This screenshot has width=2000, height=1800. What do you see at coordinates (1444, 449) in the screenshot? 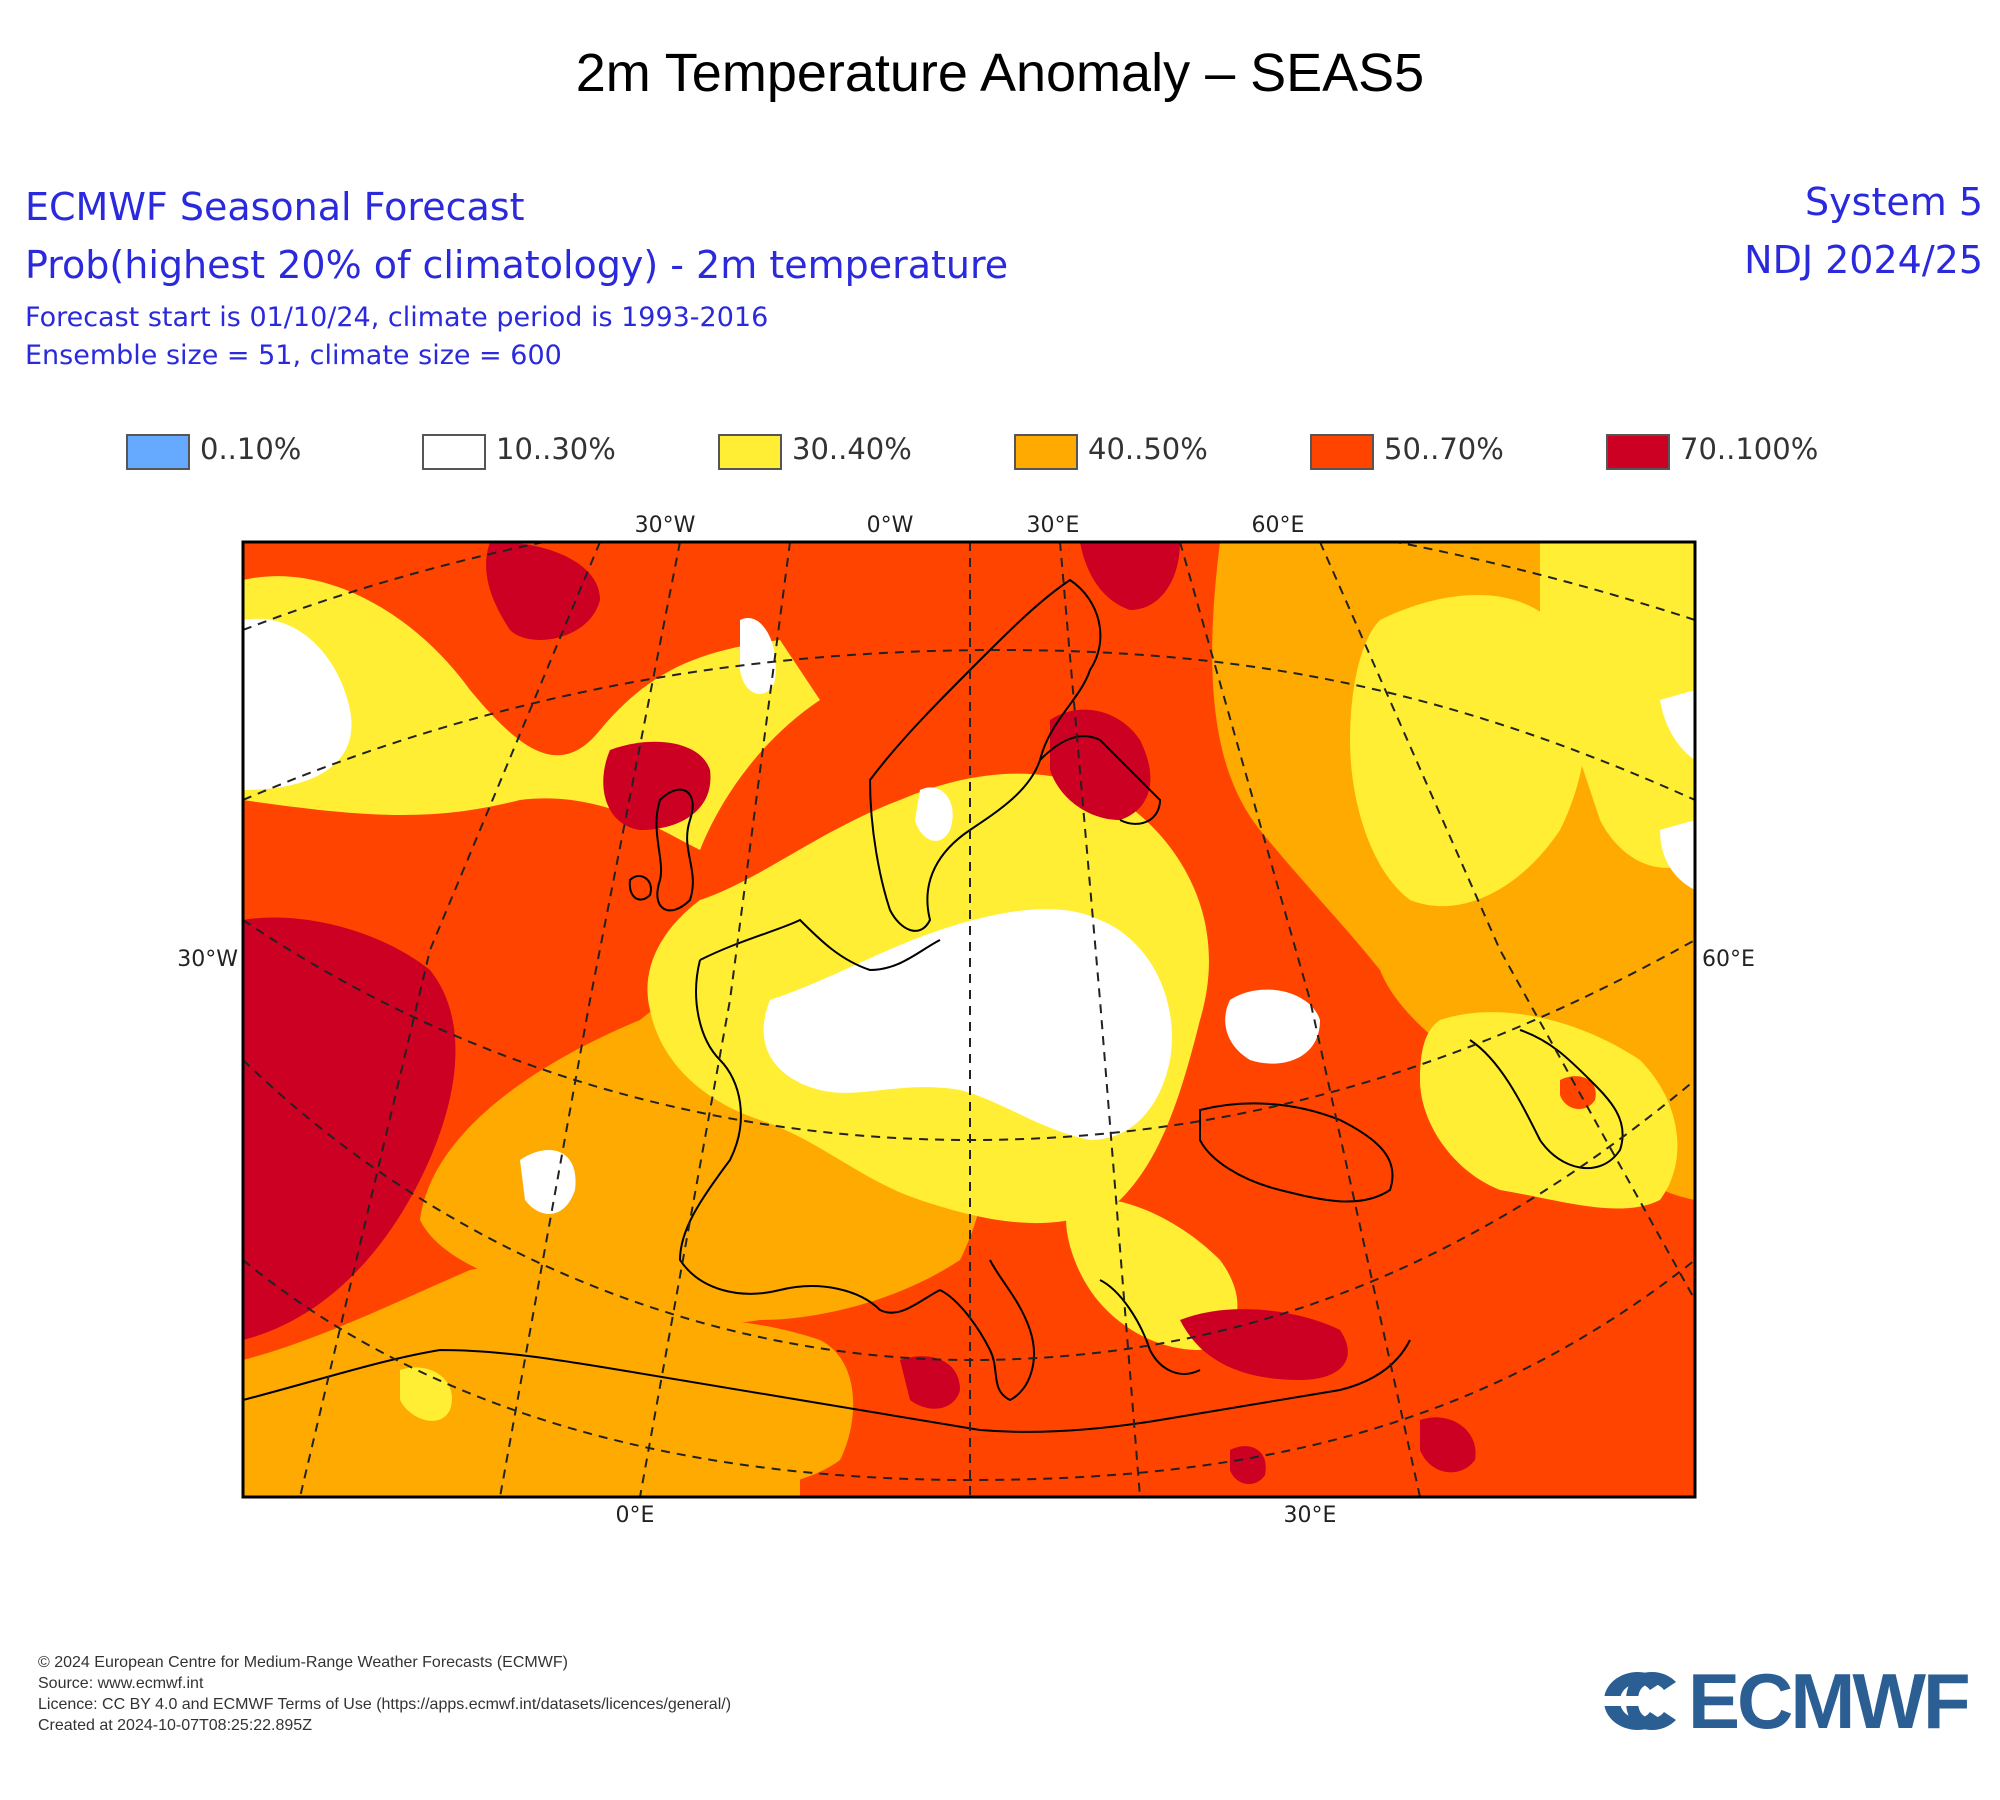
I see `legend-label: 50..70%` at bounding box center [1444, 449].